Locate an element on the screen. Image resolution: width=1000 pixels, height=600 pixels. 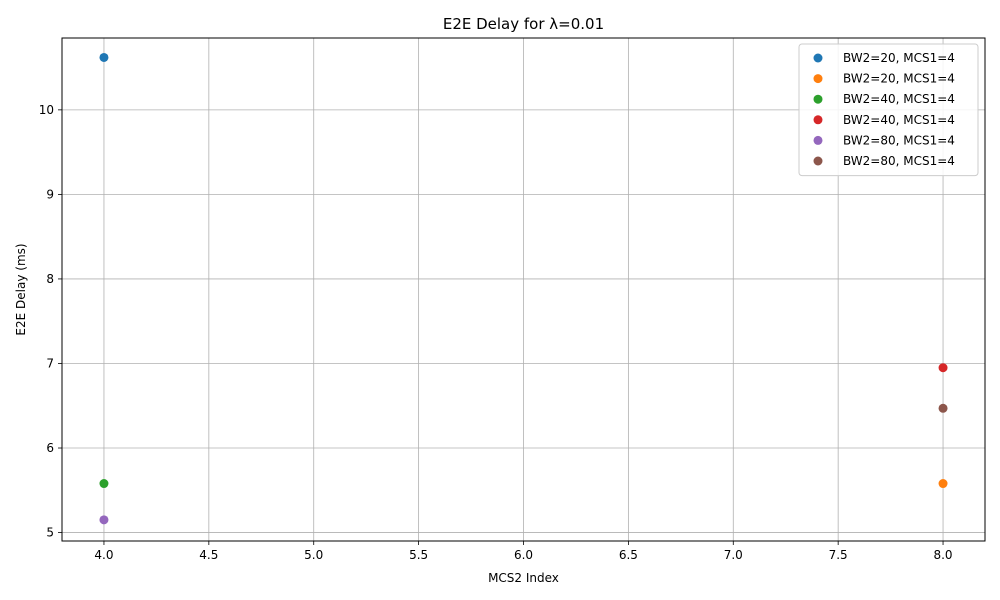
x-tick-label: 8.0 is located at coordinates (942, 555).